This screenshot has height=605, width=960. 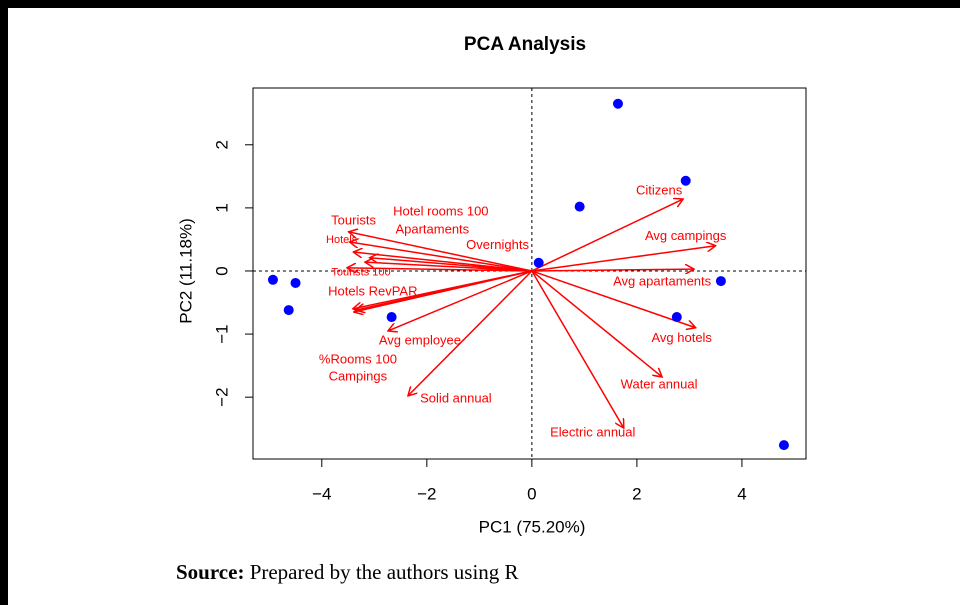 I want to click on loading-label: Solid annual, so click(x=456, y=397).